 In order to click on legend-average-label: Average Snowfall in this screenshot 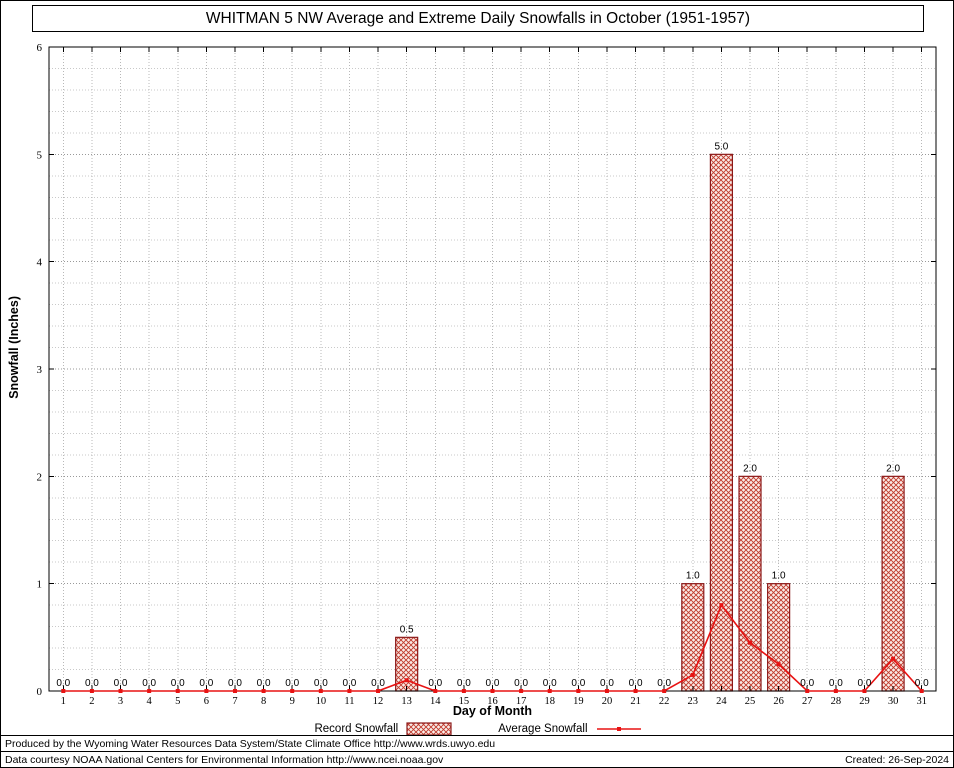, I will do `click(543, 729)`.